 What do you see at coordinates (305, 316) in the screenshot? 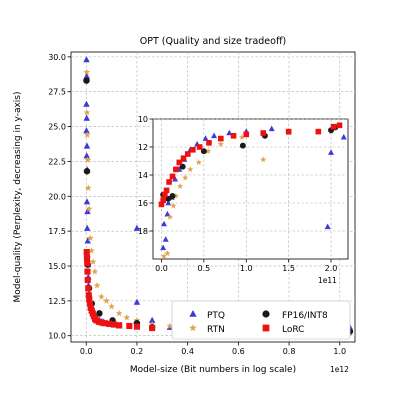
I see `legend-label-fp16-int8: FP16/INT8` at bounding box center [305, 316].